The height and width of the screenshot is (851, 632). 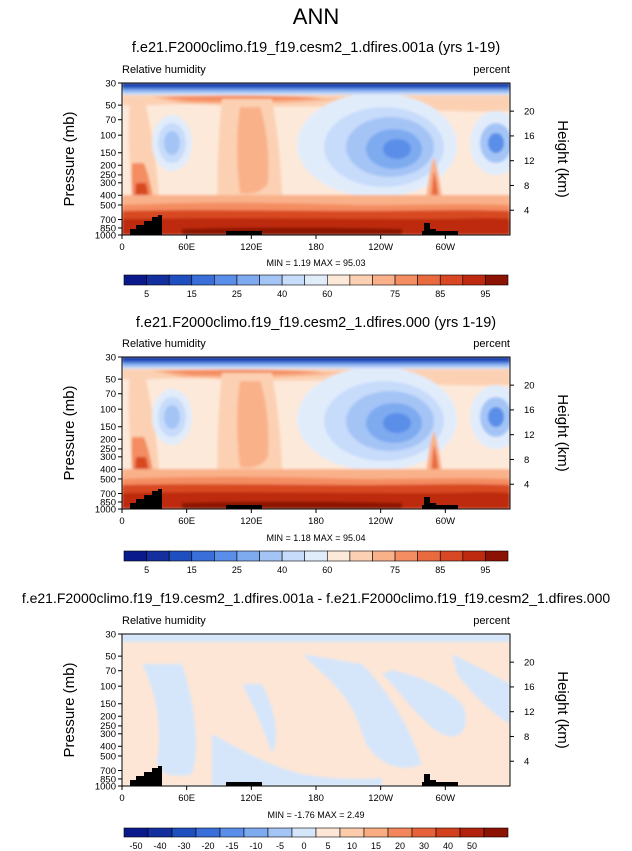 I want to click on colorbar-label: 25, so click(x=237, y=294).